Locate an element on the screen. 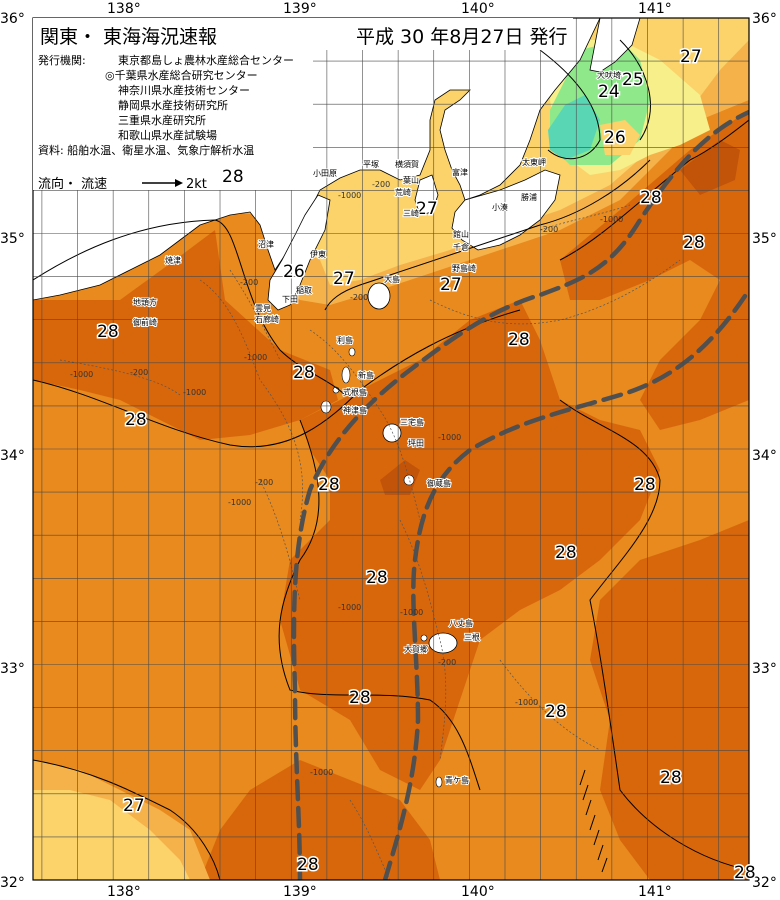 This screenshot has height=900, width=780. info-panel is located at coordinates (173, 120).